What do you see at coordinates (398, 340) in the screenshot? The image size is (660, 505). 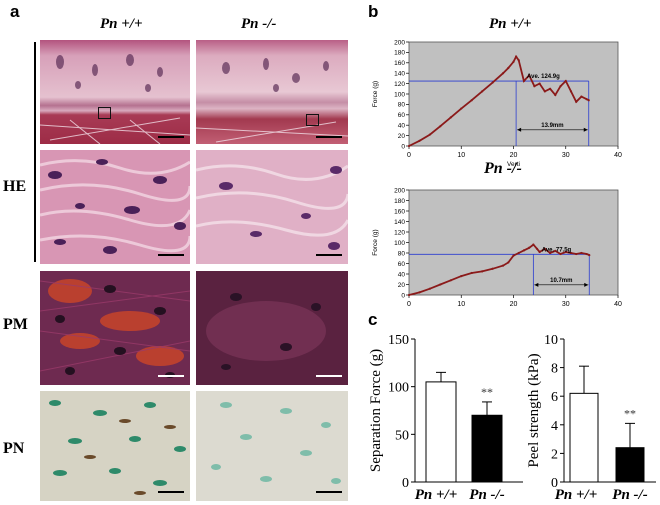 I see `y-tick-label: 150` at bounding box center [398, 340].